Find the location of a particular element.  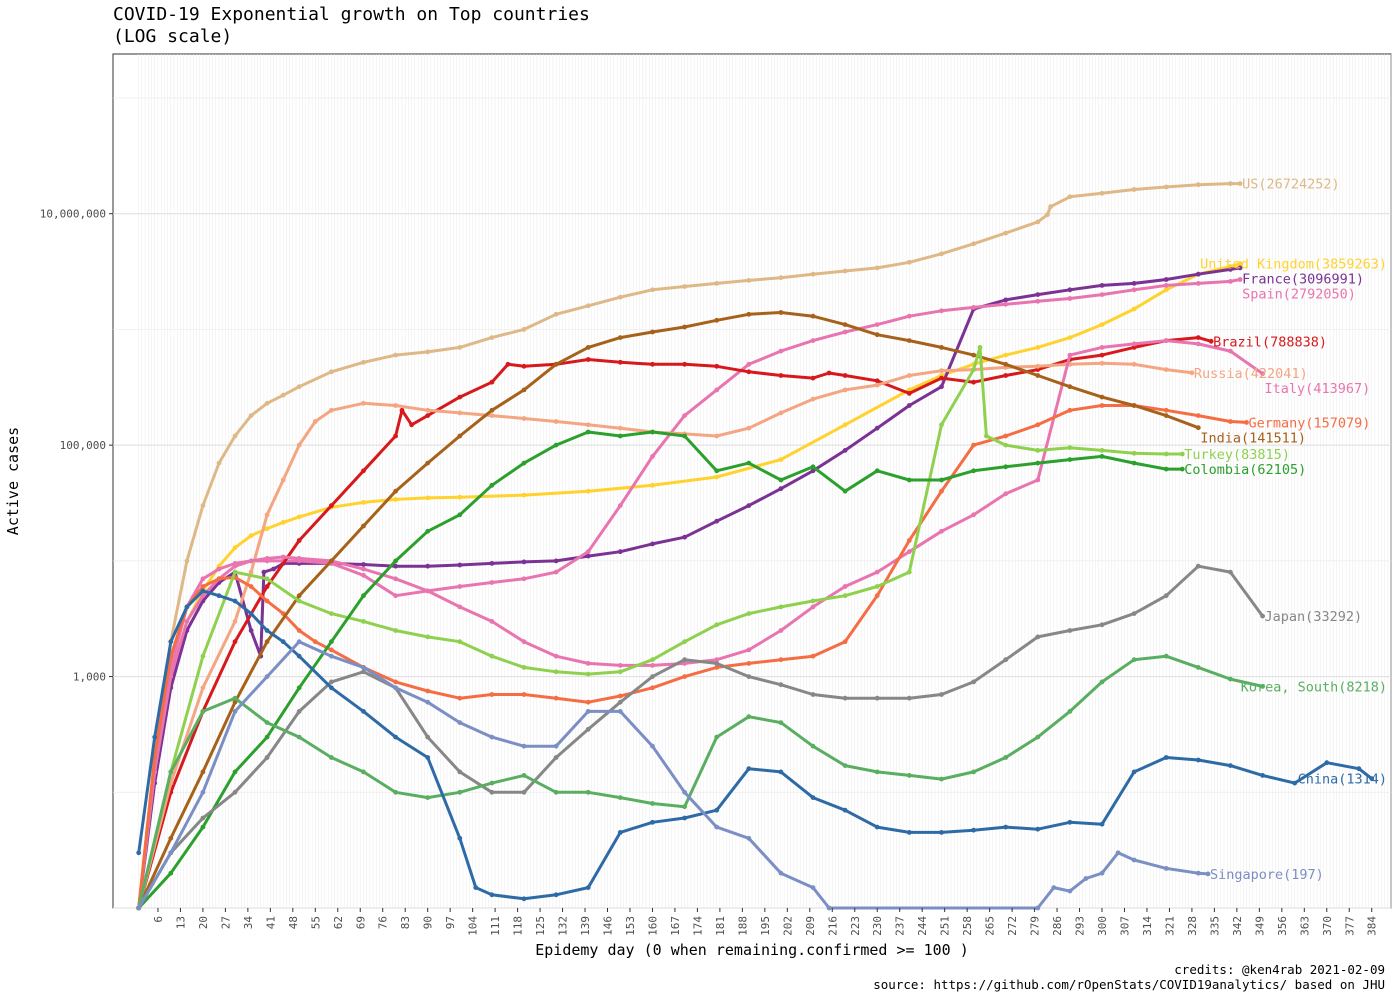

series-label: France(3096991) is located at coordinates (1303, 280).